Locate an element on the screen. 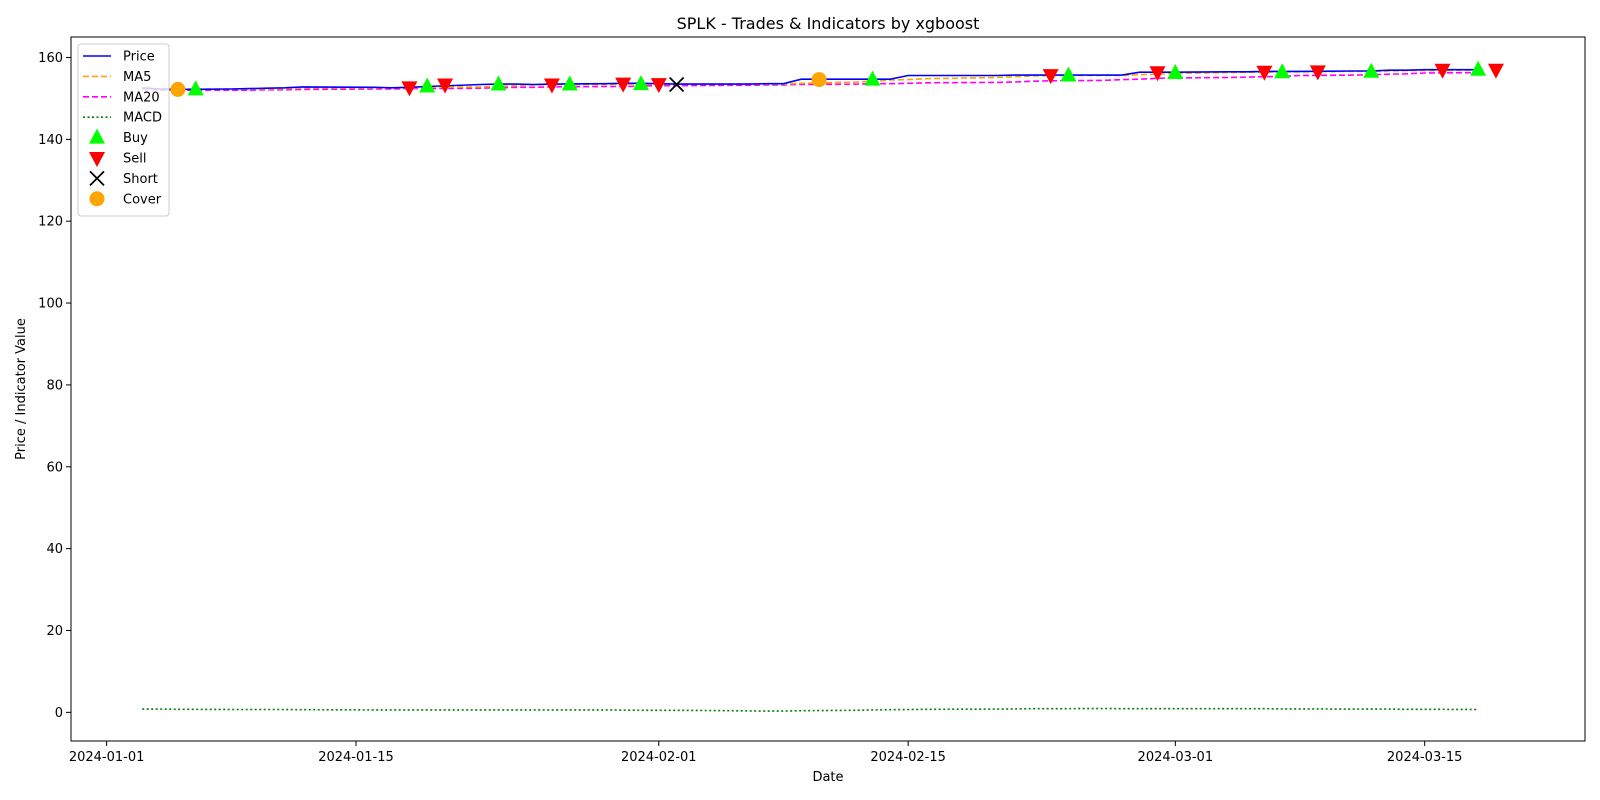 The height and width of the screenshot is (800, 1600). legend-label: Buy is located at coordinates (135, 138).